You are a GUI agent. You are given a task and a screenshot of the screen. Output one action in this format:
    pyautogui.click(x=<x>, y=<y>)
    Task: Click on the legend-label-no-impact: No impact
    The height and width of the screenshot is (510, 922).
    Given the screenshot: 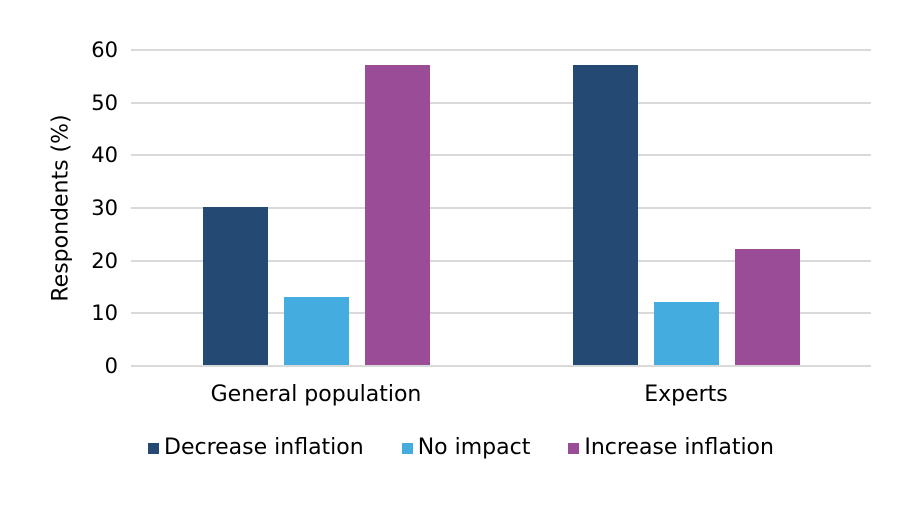 What is the action you would take?
    pyautogui.click(x=474, y=447)
    